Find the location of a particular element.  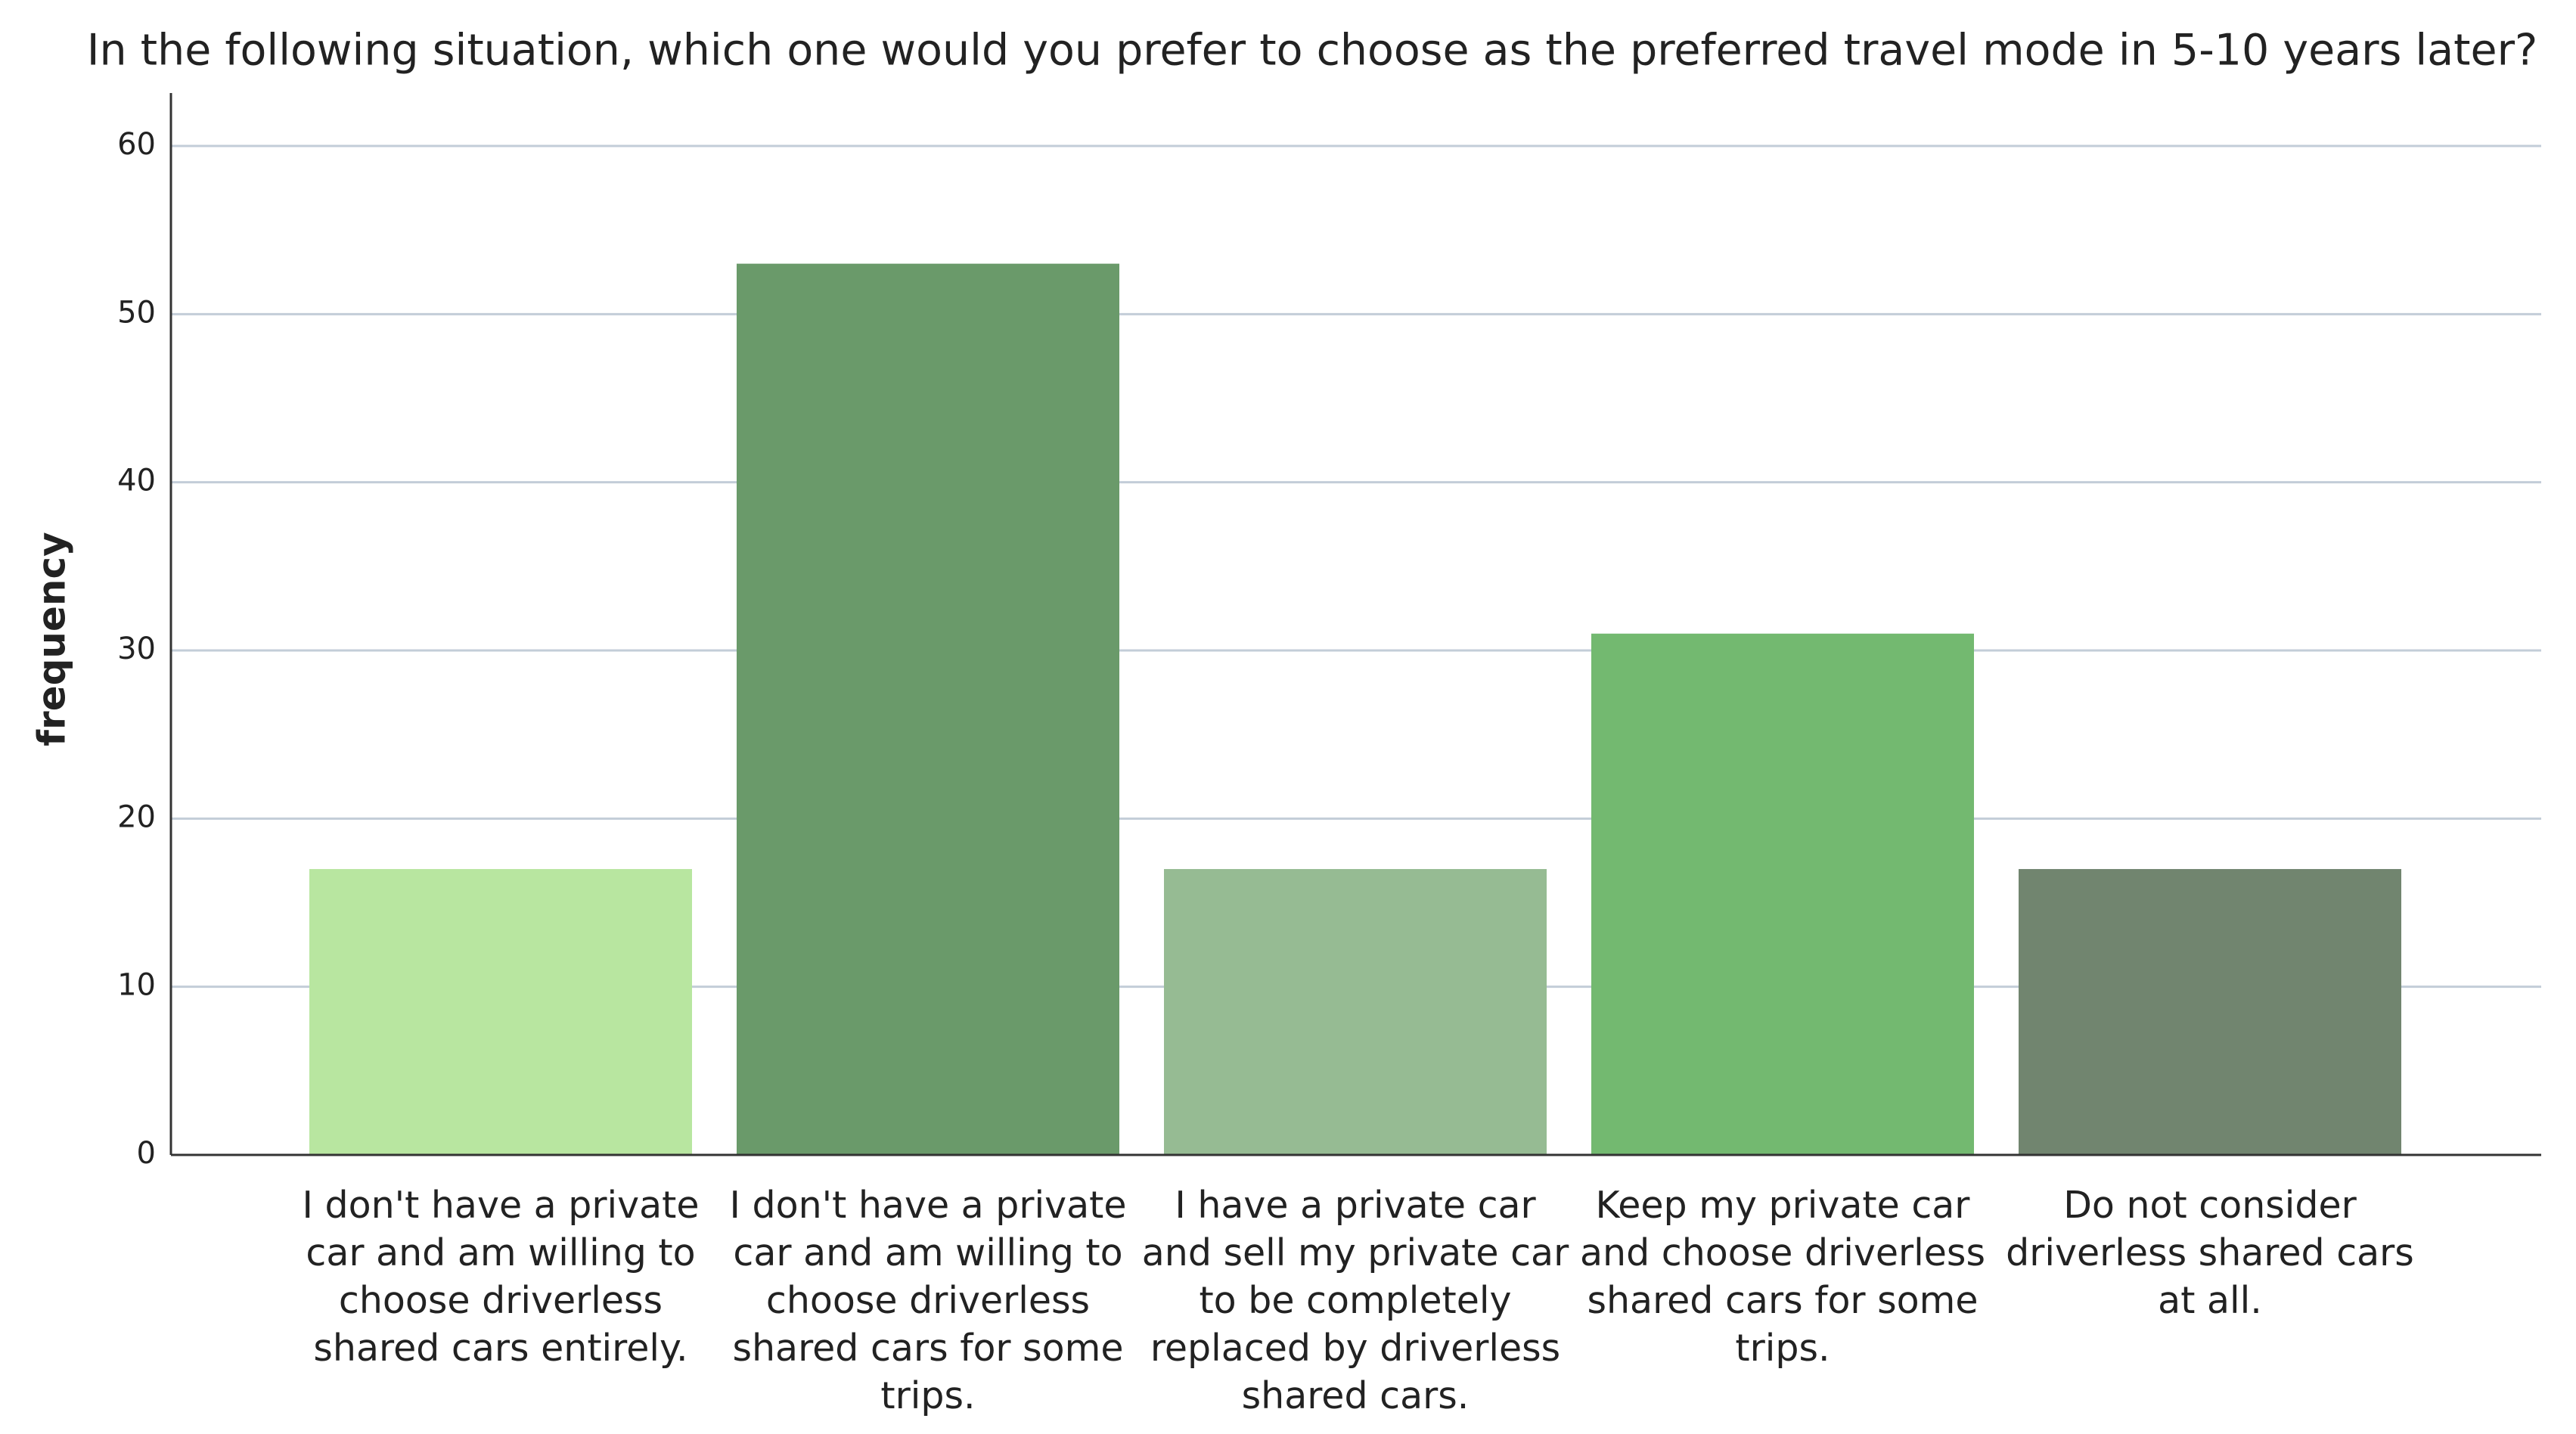

y-tick-label: 50 is located at coordinates (136, 312).